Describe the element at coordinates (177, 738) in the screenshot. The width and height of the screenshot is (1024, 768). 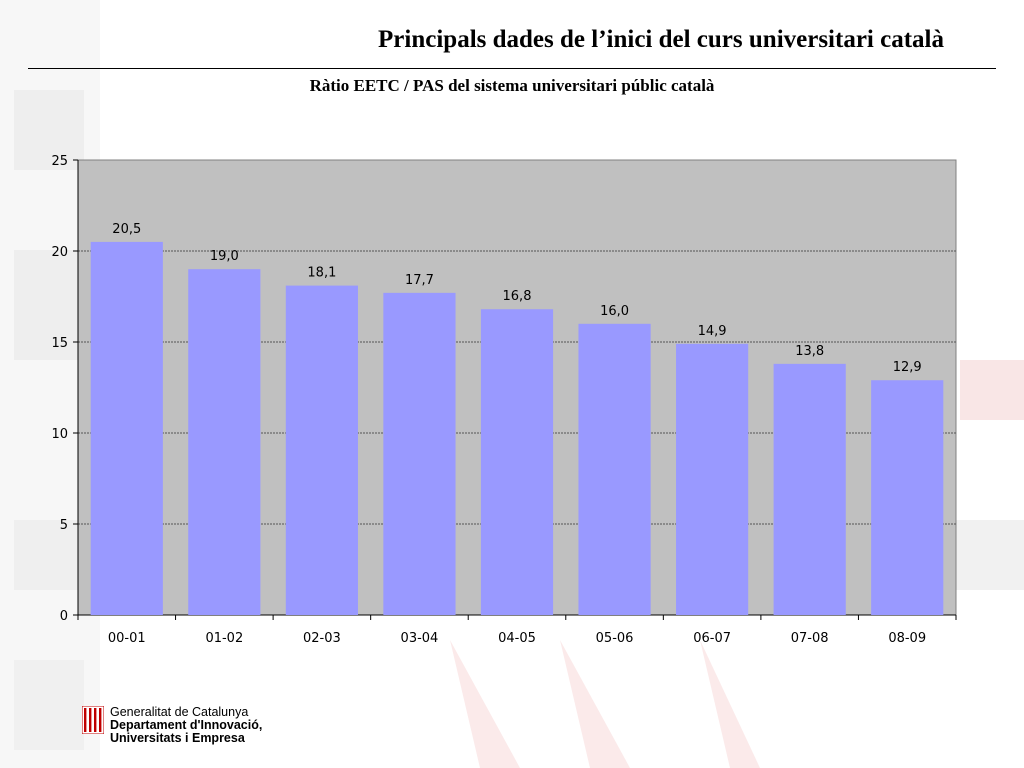
I see `logo-line-3: Universitats i Empresa` at that location.